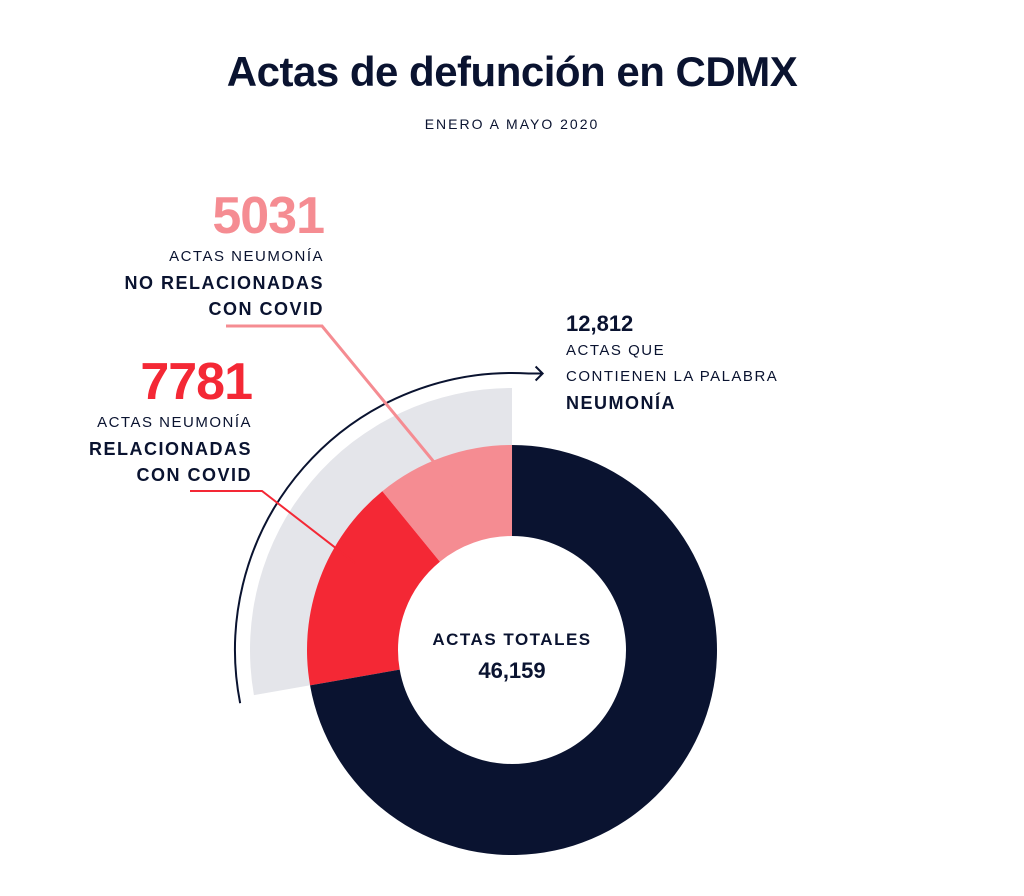 The height and width of the screenshot is (896, 1024). I want to click on slice-nocovid, so click(447, 503).